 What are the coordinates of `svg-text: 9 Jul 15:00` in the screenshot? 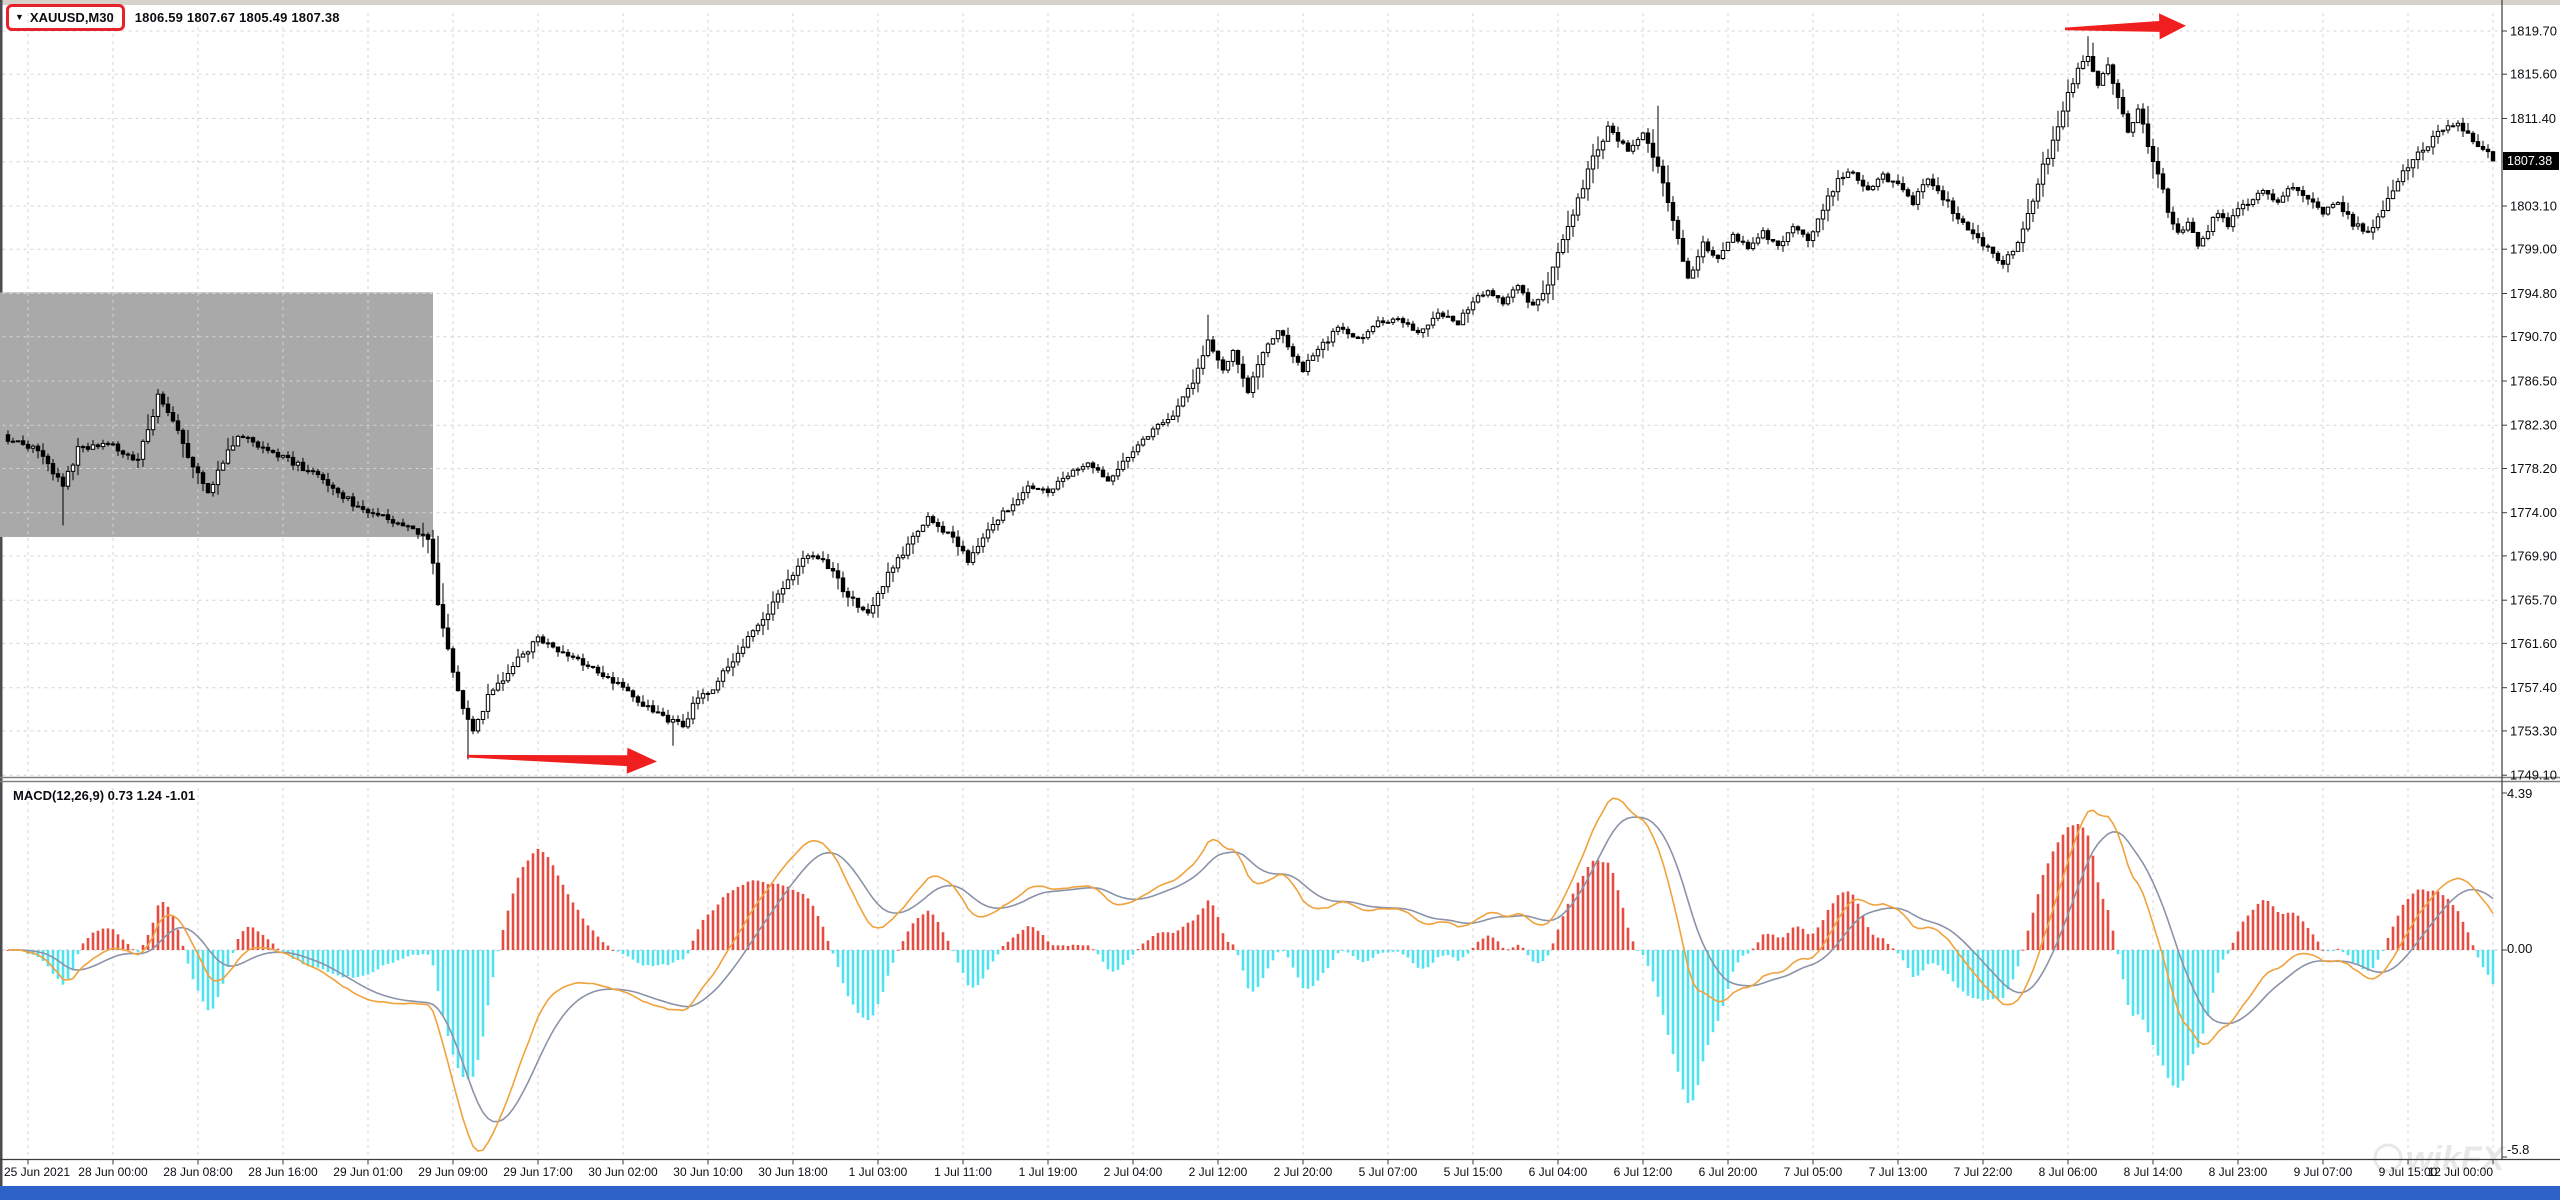 It's located at (2408, 1172).